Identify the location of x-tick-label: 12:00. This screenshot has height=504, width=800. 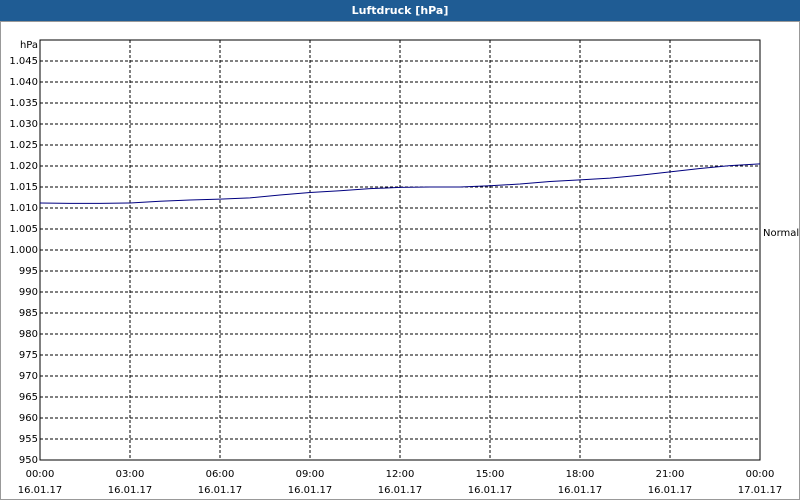
(400, 474).